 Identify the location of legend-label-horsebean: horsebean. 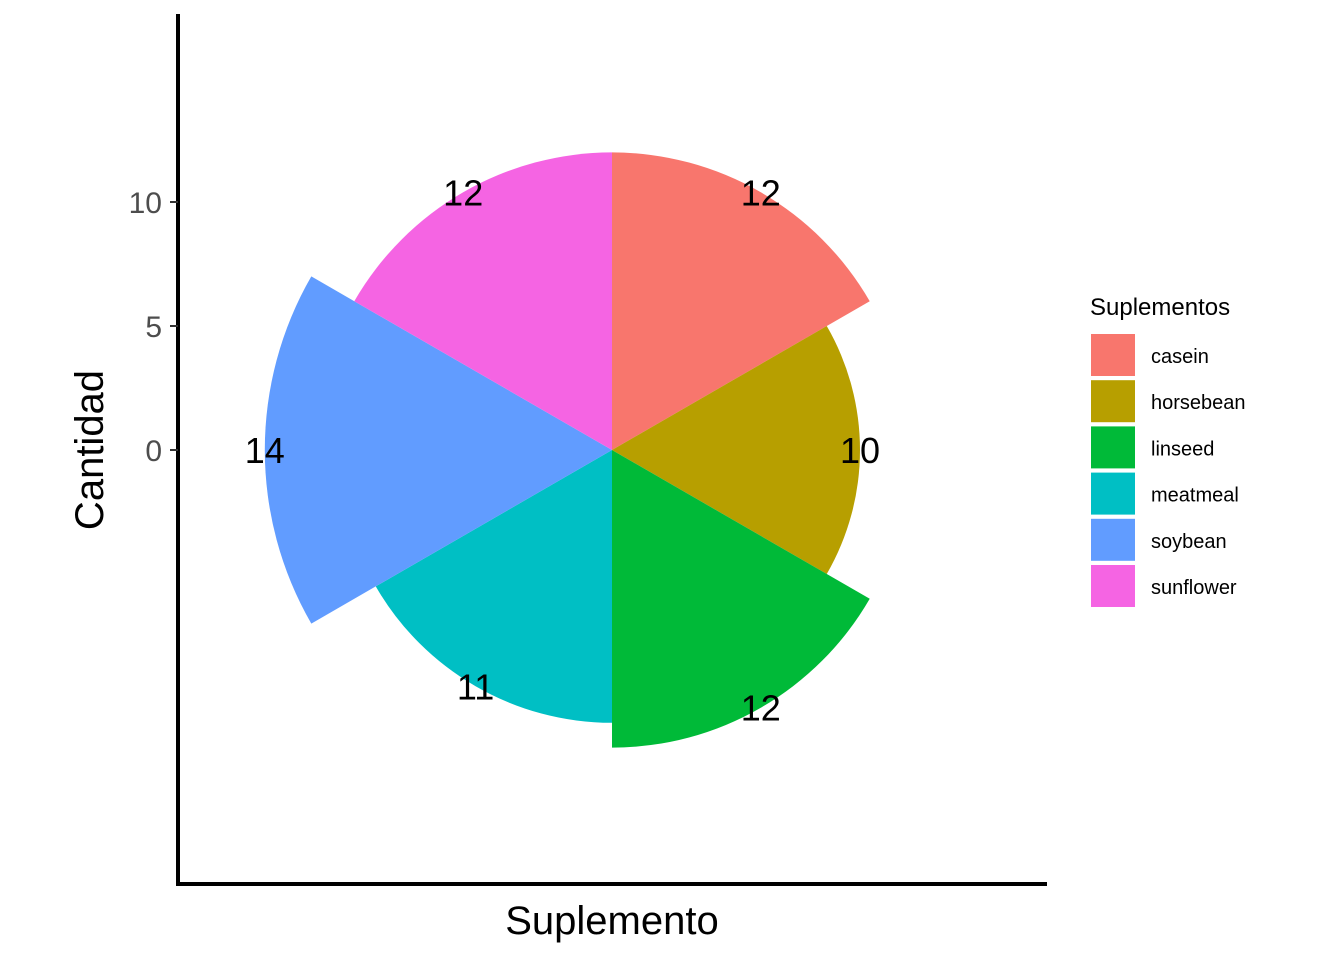
(1198, 403).